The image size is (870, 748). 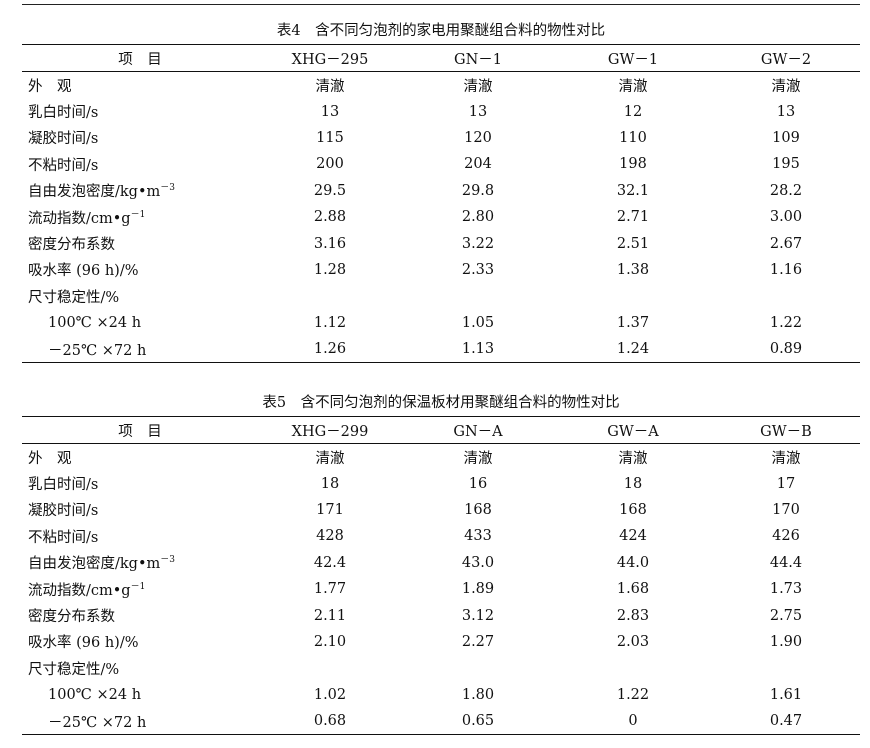 I want to click on value-cell: 2.10, so click(x=330, y=641).